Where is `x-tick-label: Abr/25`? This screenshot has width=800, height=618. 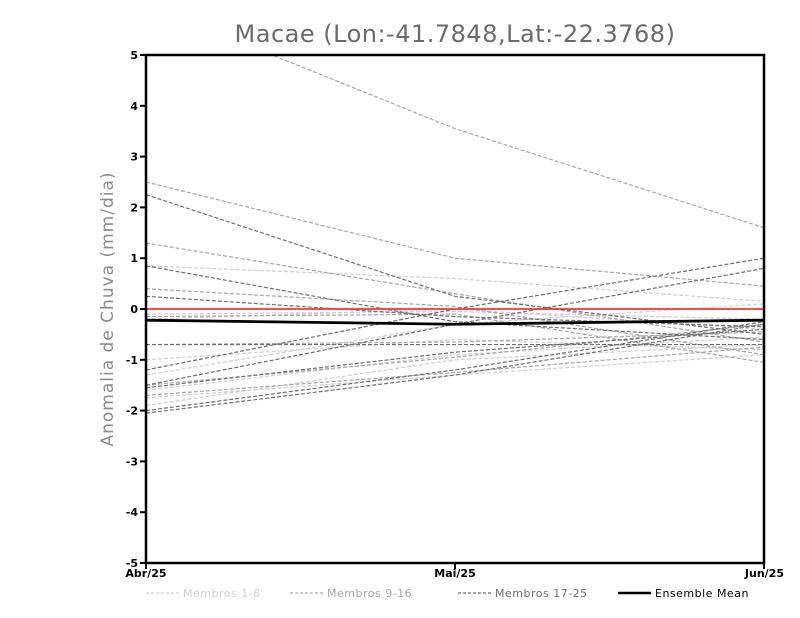 x-tick-label: Abr/25 is located at coordinates (145, 573).